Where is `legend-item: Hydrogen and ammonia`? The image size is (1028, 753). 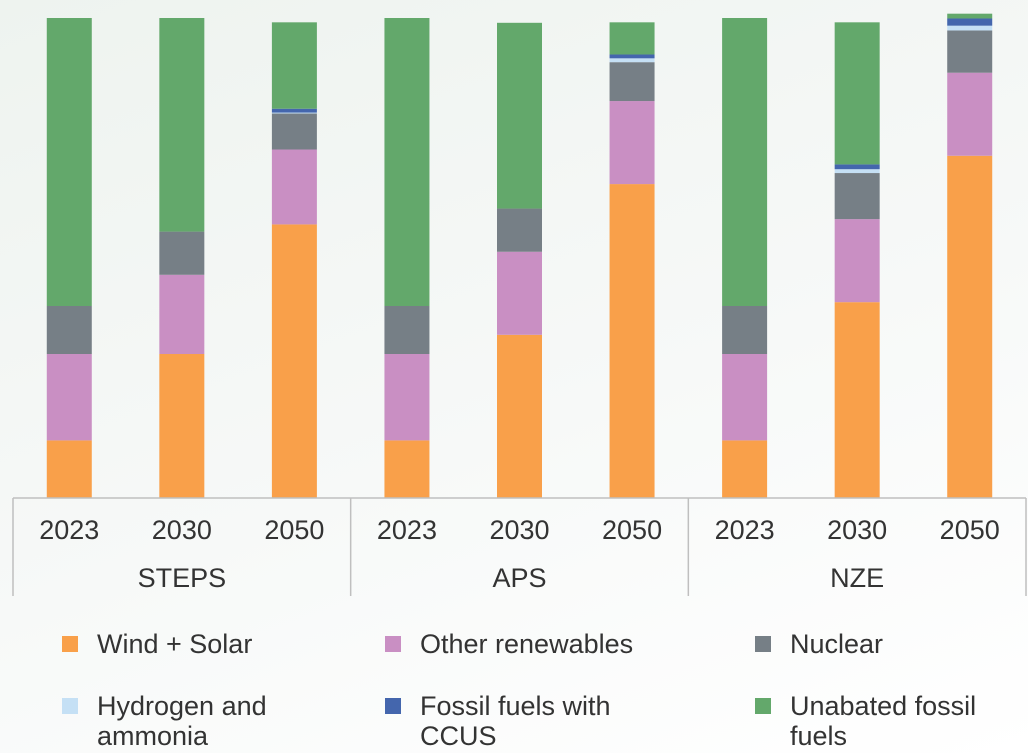 legend-item: Hydrogen and ammonia is located at coordinates (177, 721).